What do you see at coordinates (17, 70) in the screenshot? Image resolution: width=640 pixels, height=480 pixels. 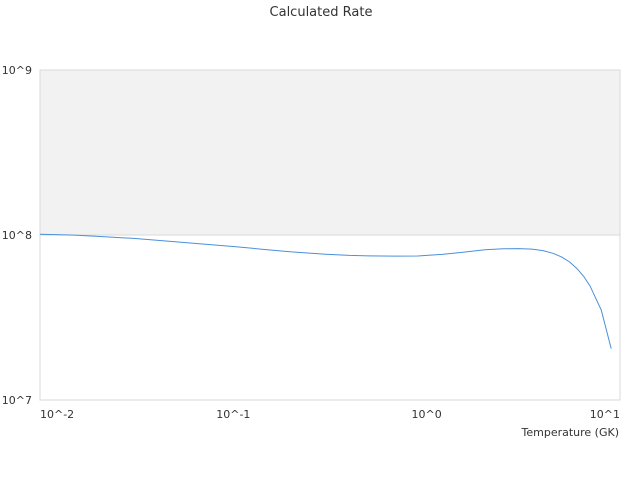 I see `y-tick-label: 10^9` at bounding box center [17, 70].